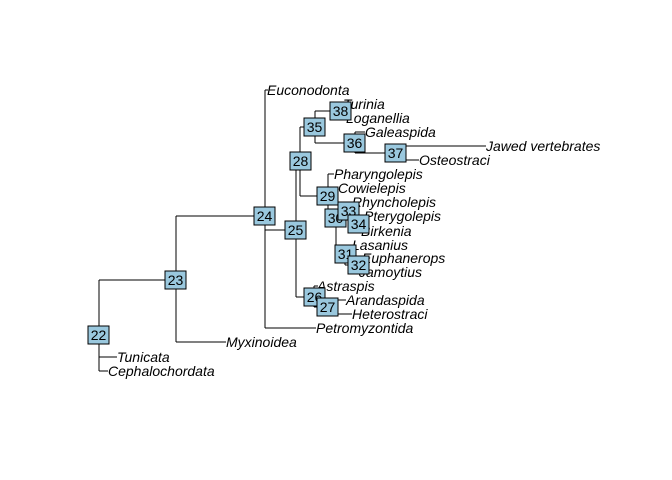 The image size is (672, 480). I want to click on node-label: 30, so click(335, 218).